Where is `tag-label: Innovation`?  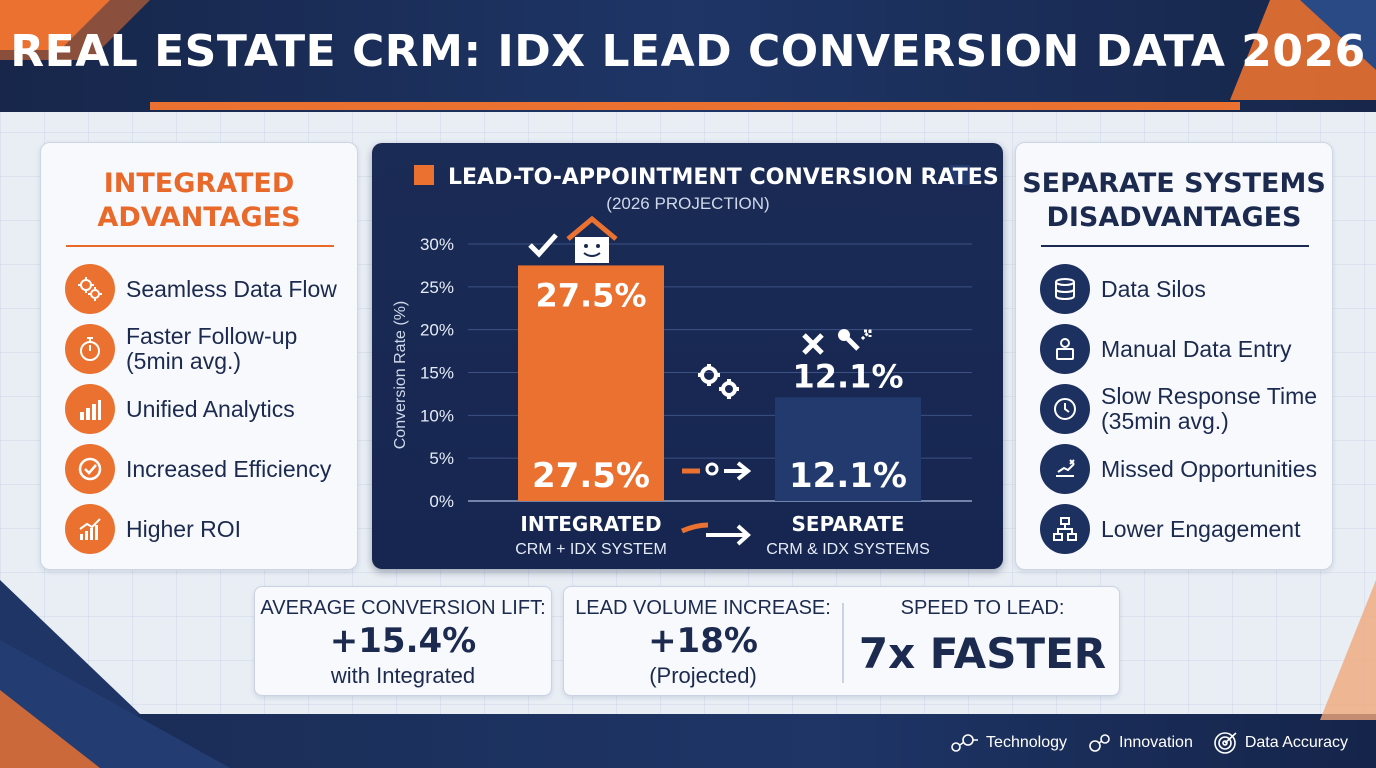
tag-label: Innovation is located at coordinates (1156, 742).